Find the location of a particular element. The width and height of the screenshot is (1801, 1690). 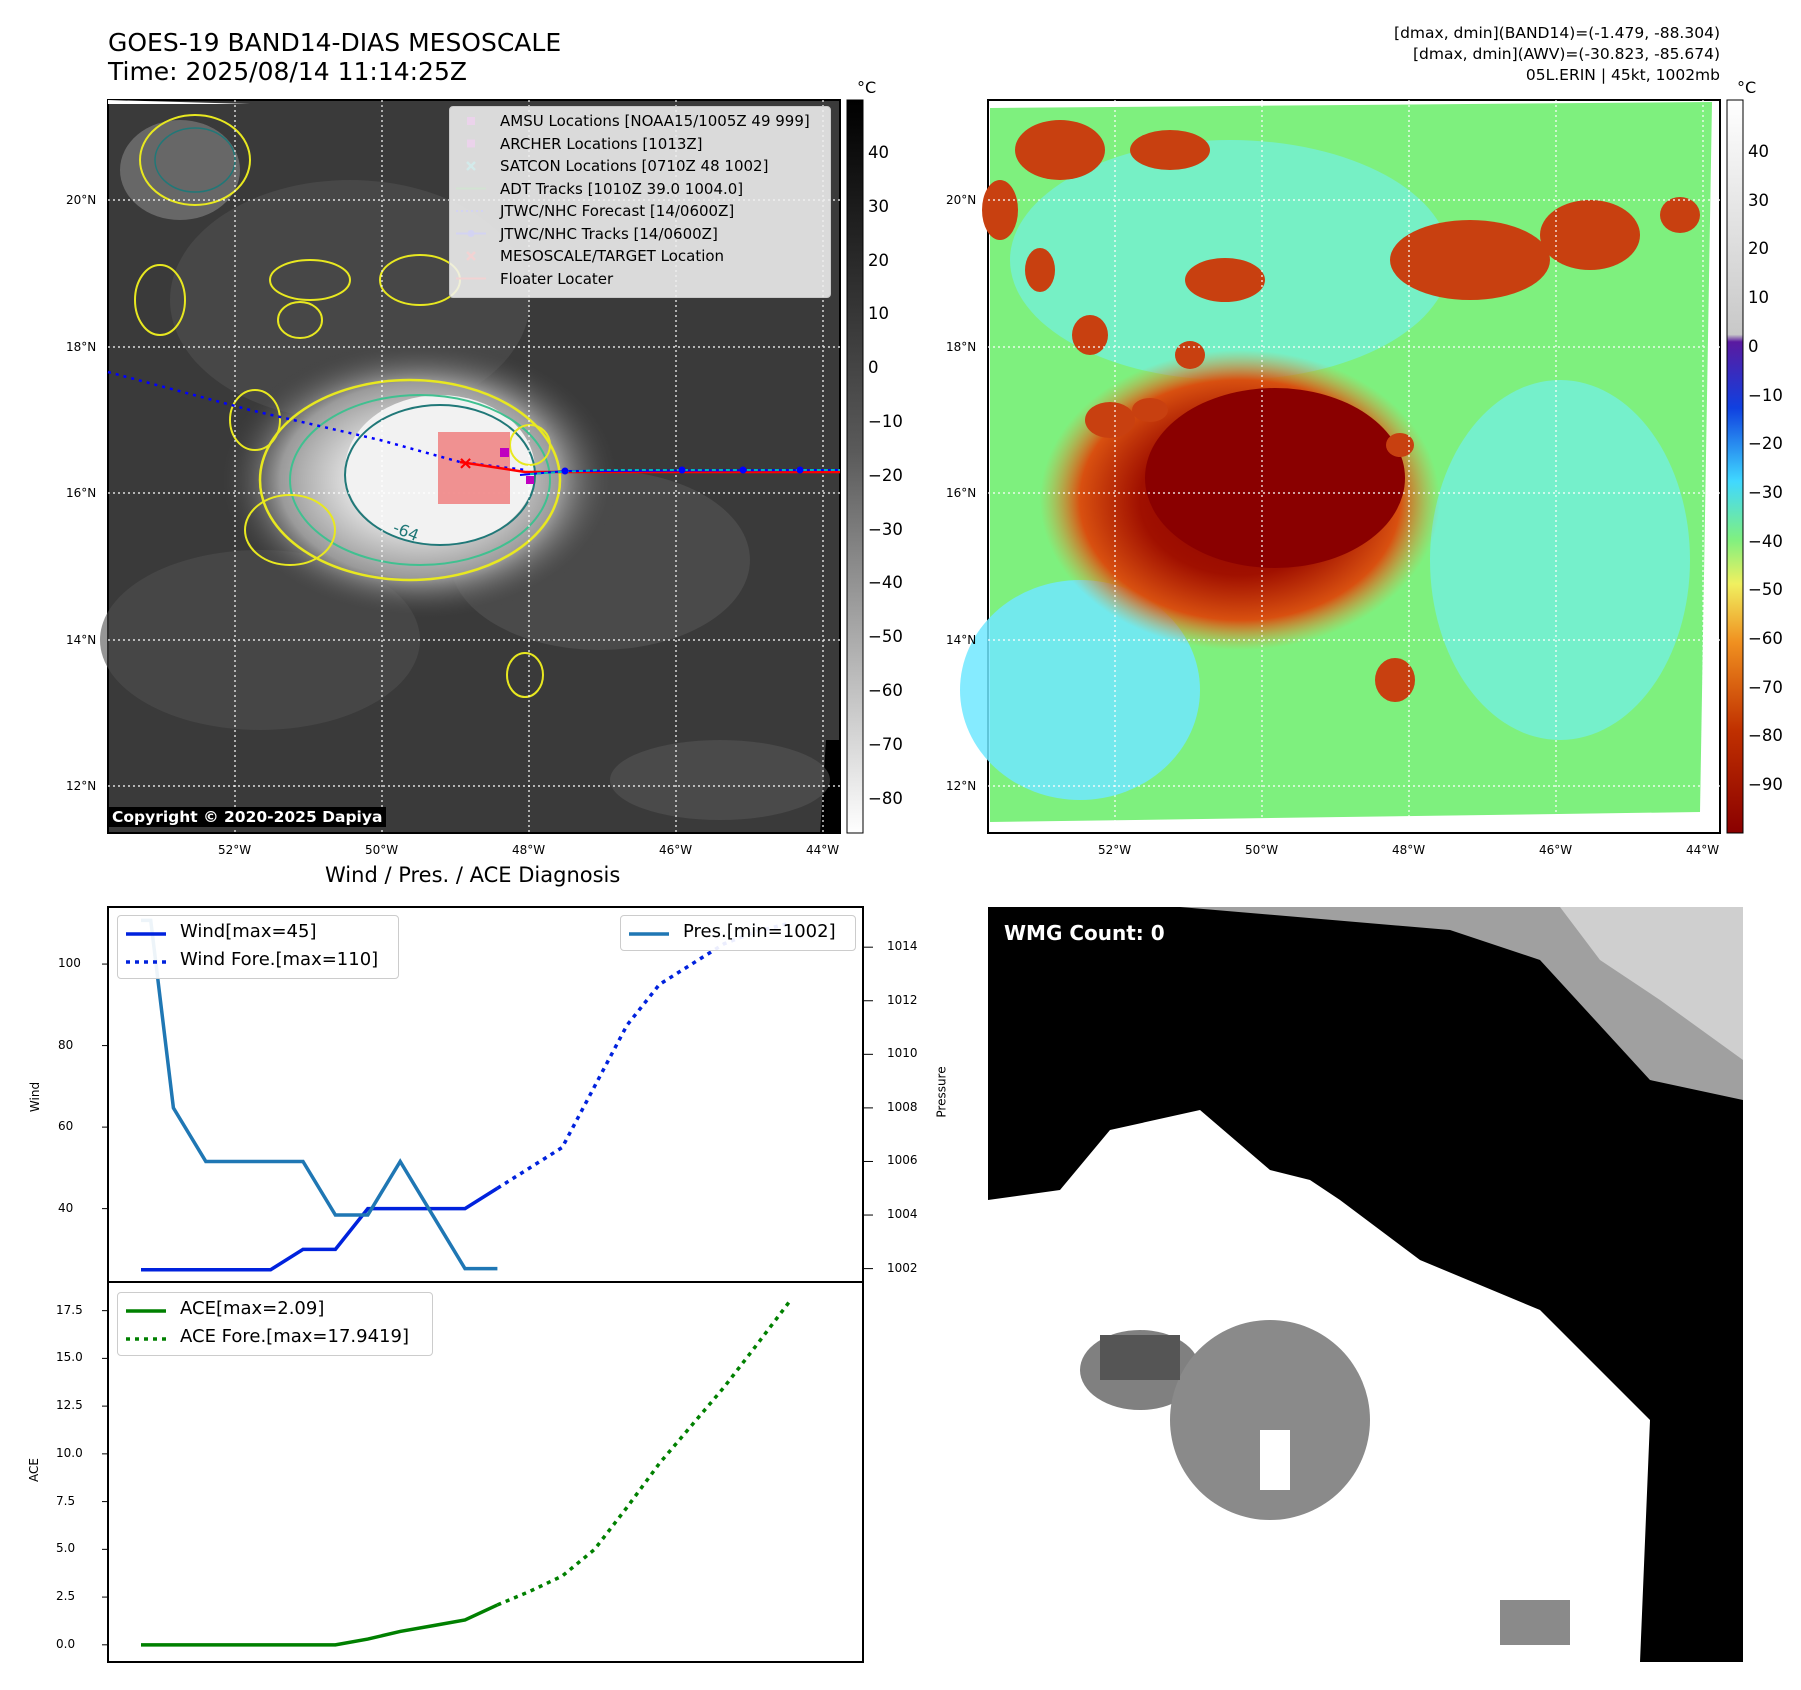

colorbar-right-tick: 10 is located at coordinates (1758, 298).